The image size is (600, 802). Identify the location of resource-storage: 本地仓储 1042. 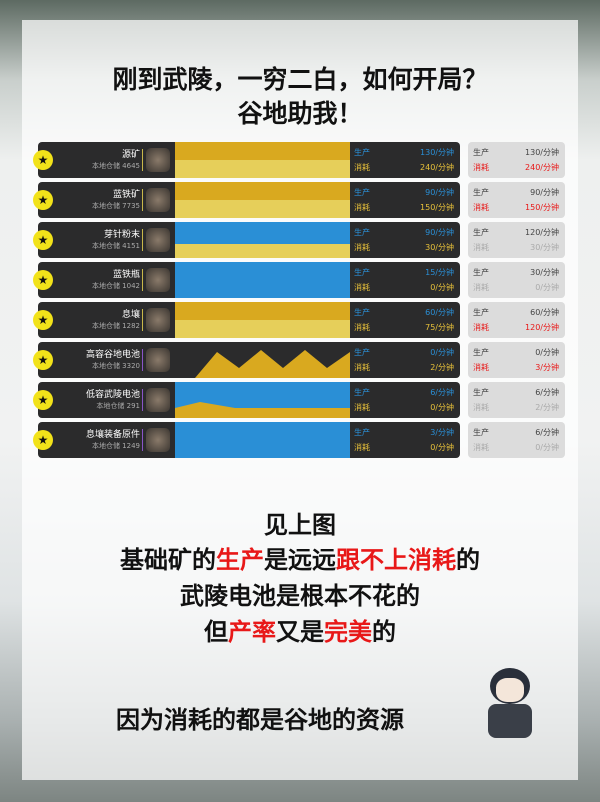
(115, 286).